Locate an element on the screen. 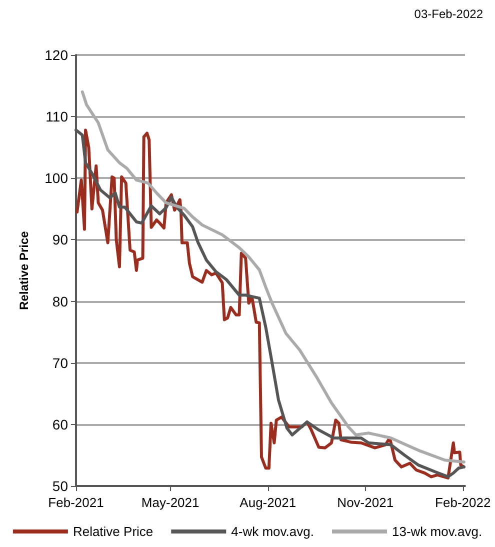 This screenshot has width=495, height=547. legend-label: Relative Price is located at coordinates (113, 531).